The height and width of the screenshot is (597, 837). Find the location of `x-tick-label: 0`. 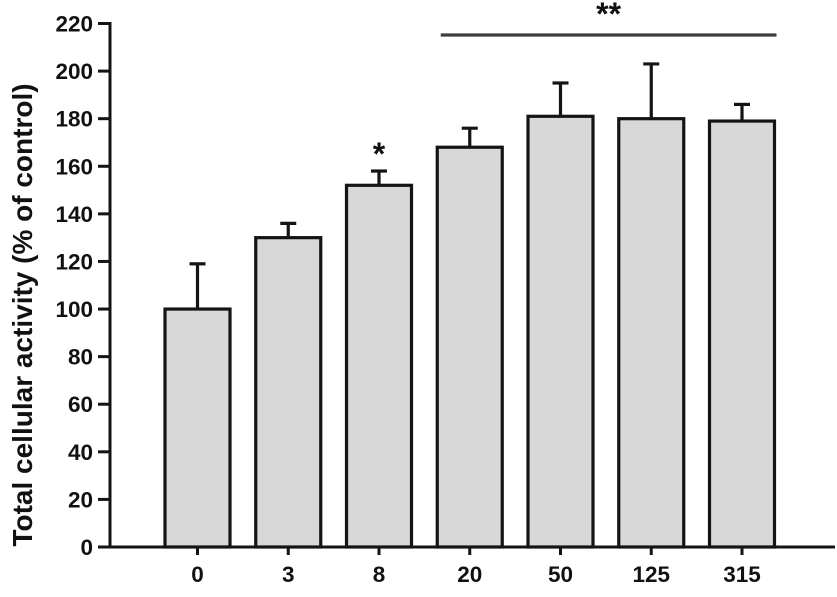

x-tick-label: 0 is located at coordinates (197, 574).